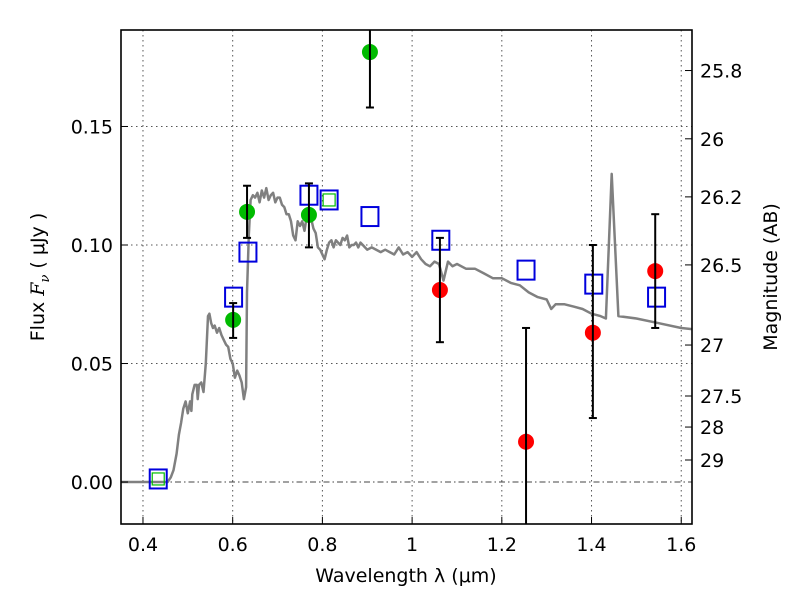 This screenshot has height=600, width=800. I want to click on y-axis-label-subscript: ν, so click(45, 279).